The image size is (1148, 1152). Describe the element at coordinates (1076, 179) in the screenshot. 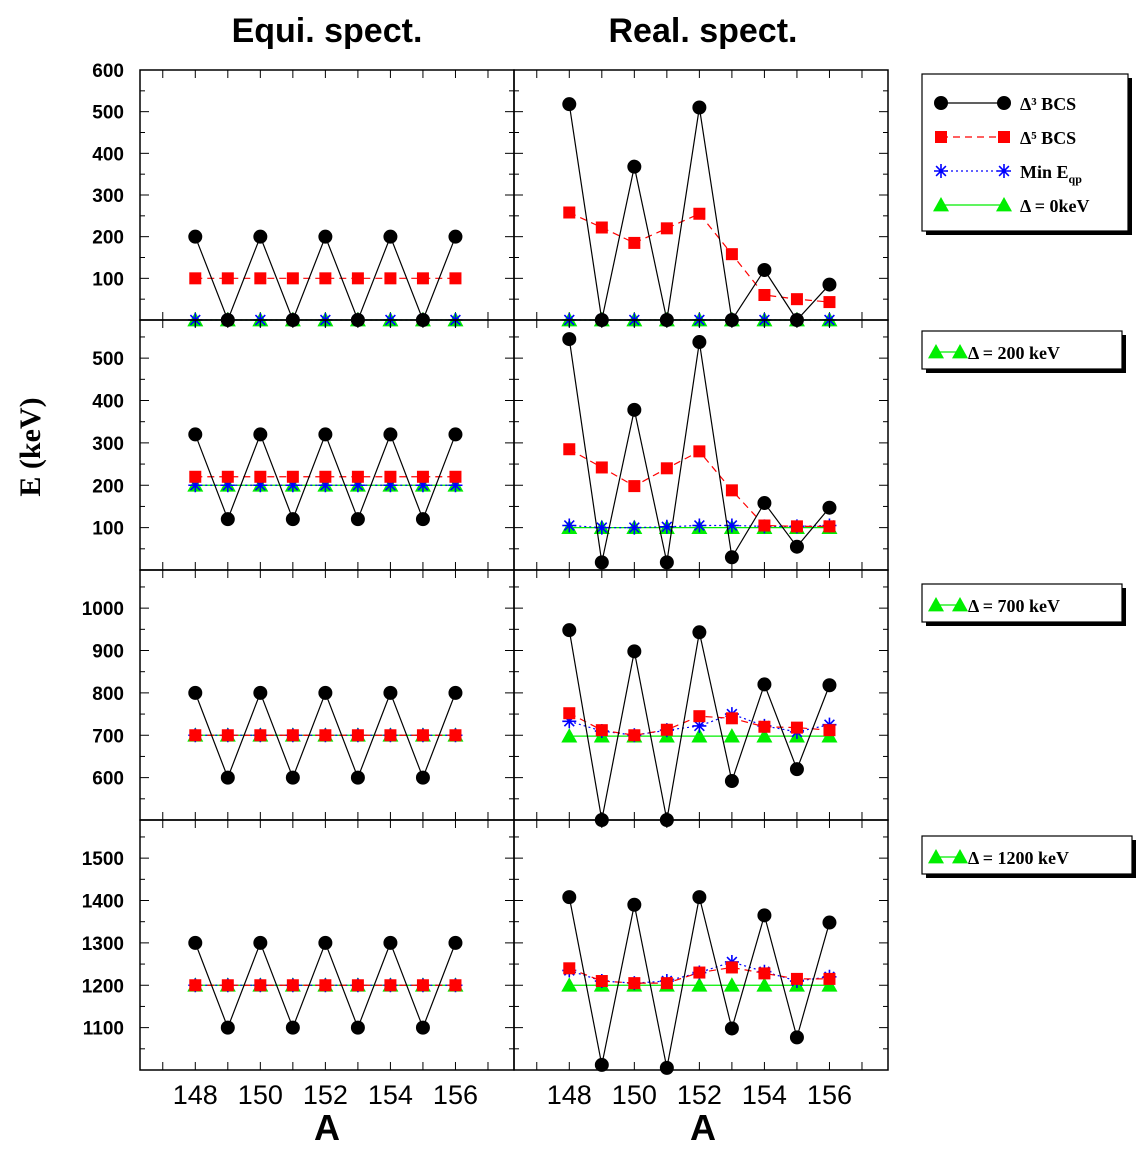

I see `legend-label-subscript: qp` at that location.